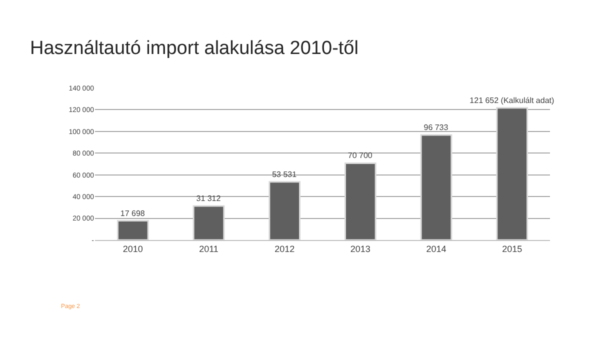 The height and width of the screenshot is (340, 600). Describe the element at coordinates (194, 49) in the screenshot. I see `chart-title: Használtautó import alakulása 2010-től` at that location.